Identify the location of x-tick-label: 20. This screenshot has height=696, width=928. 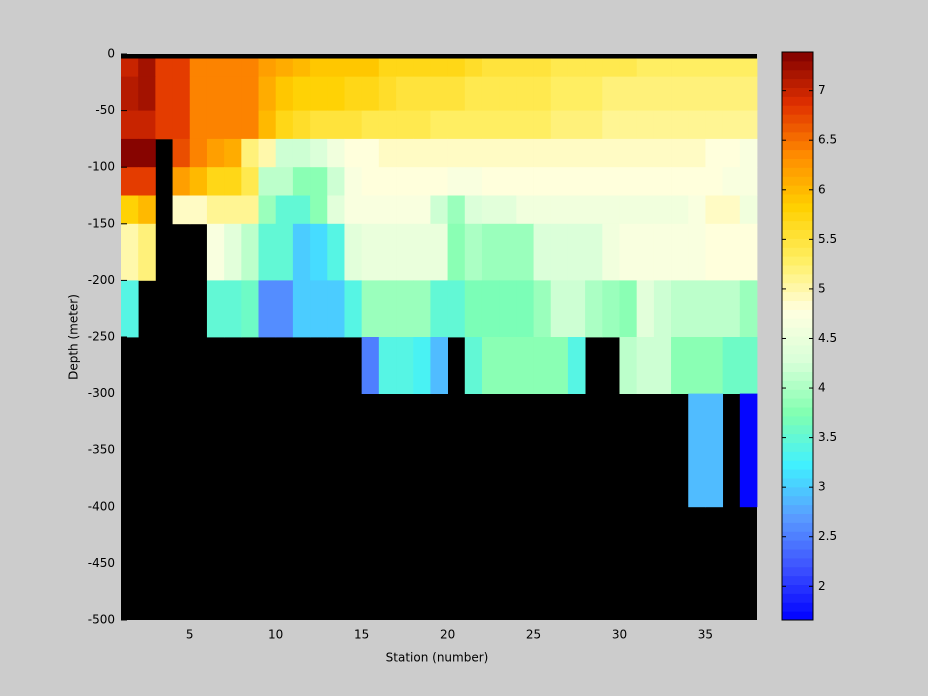
(447, 635).